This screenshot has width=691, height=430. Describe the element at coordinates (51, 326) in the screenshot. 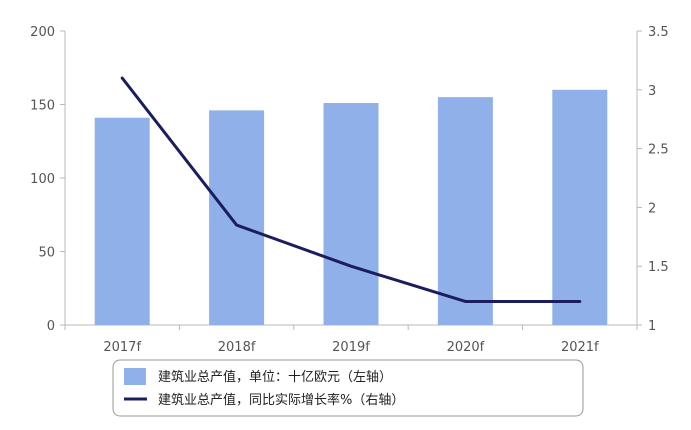

I see `left-tick-label: 0` at that location.